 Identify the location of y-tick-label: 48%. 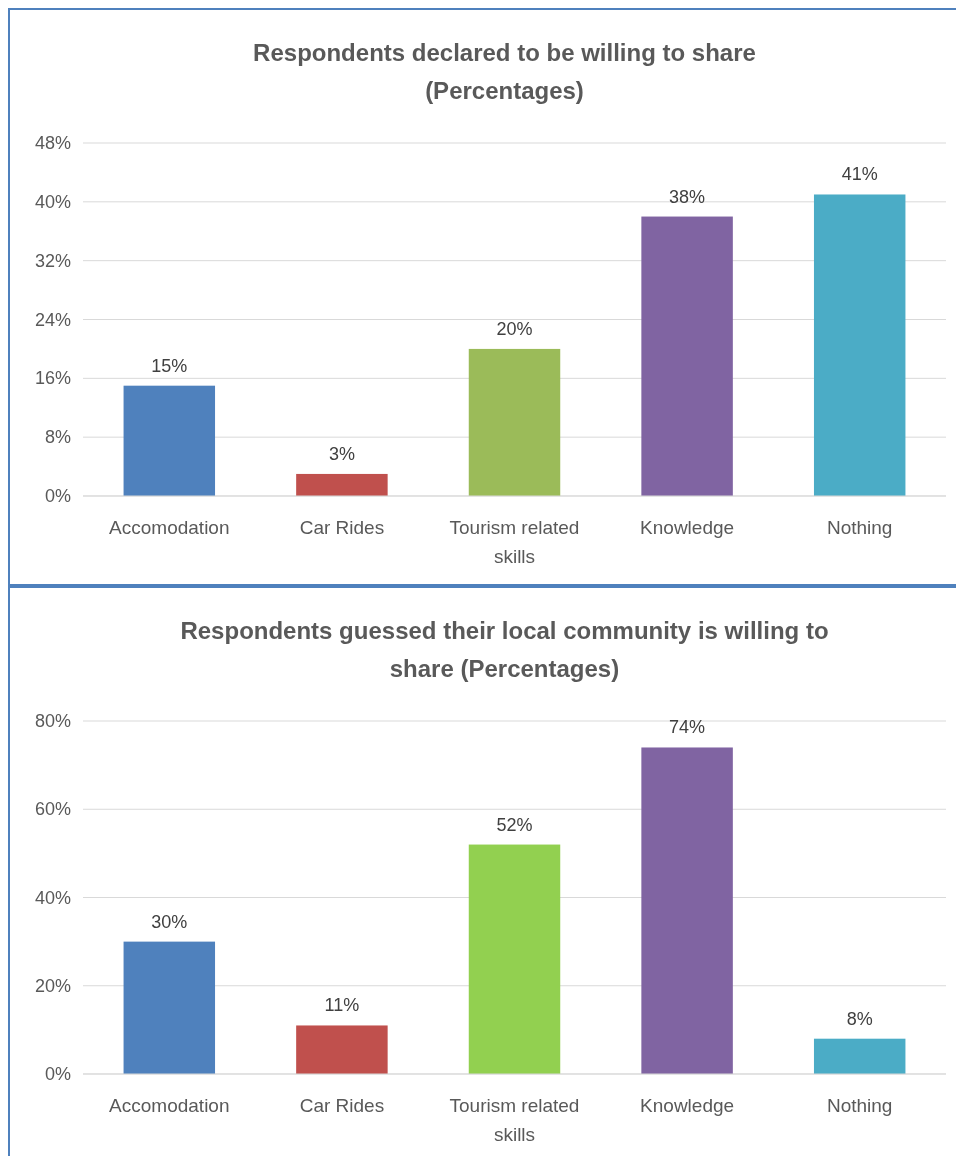
(52, 143).